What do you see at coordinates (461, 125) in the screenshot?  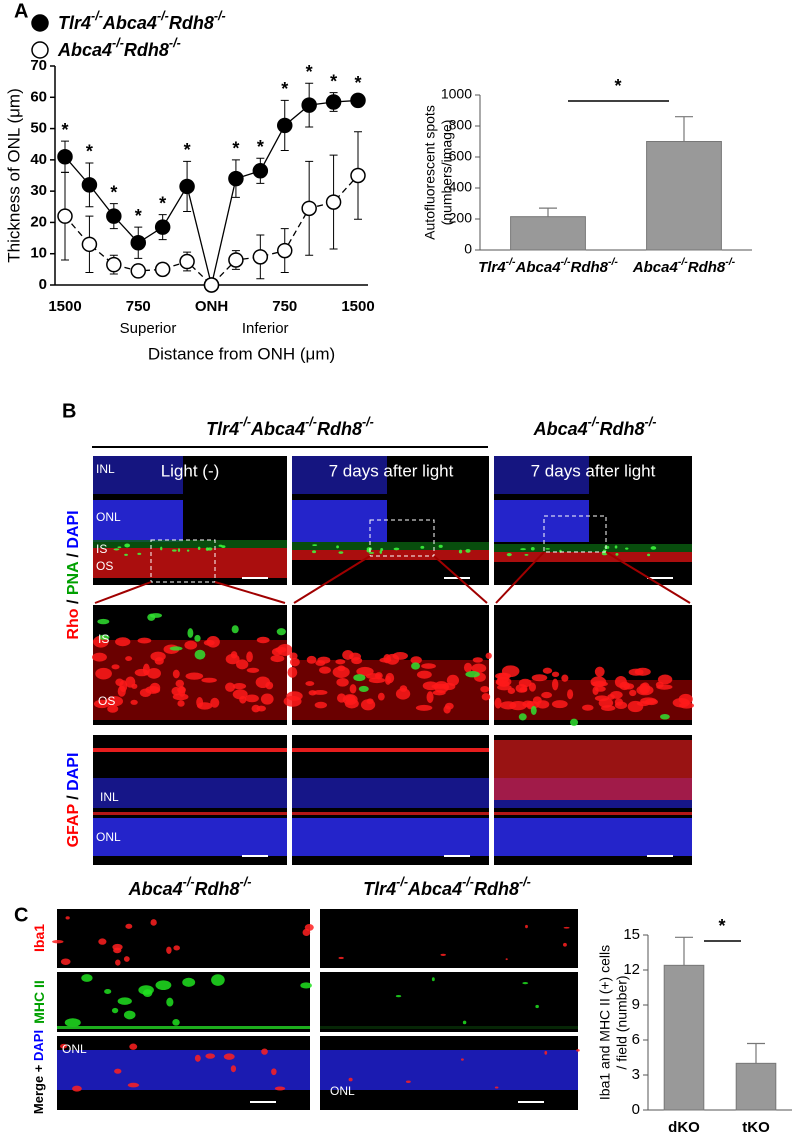 I see `y-tick-label: 800` at bounding box center [461, 125].